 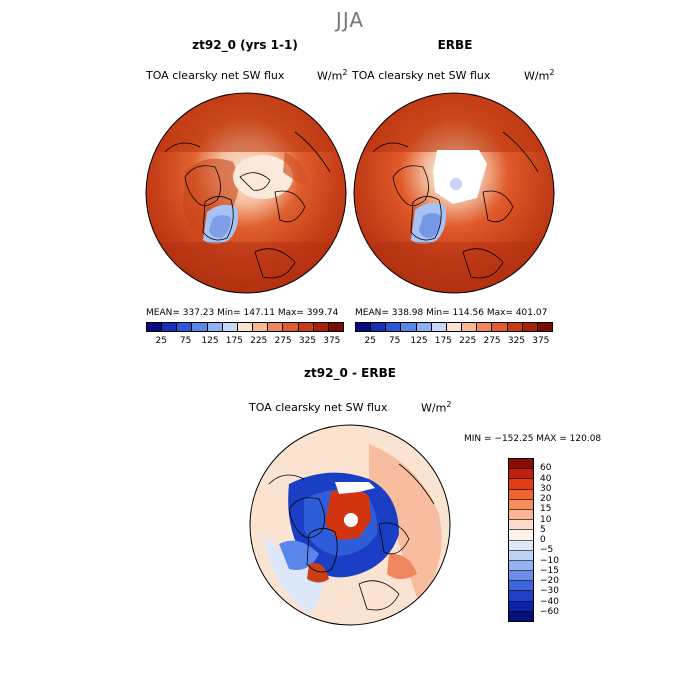 I want to click on colorbar-tick-label: −40, so click(x=549, y=601).